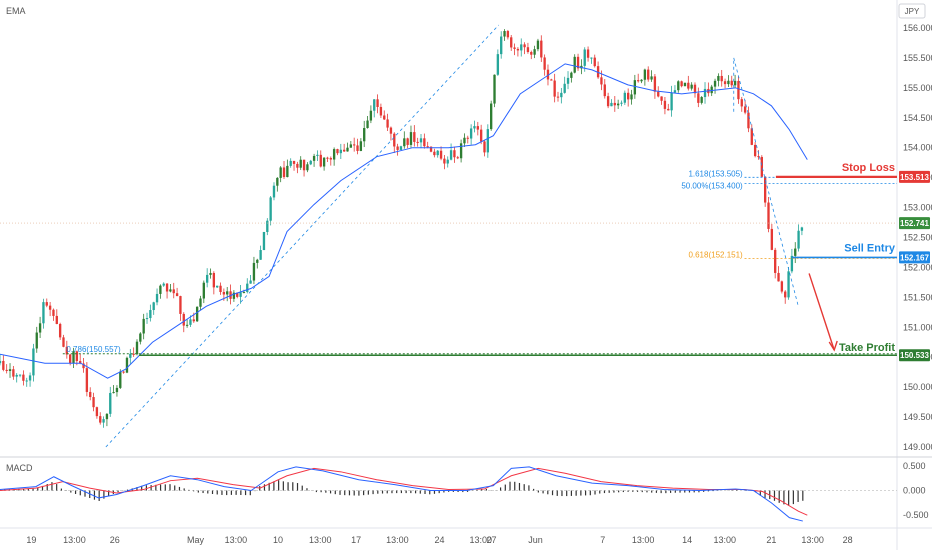 This screenshot has width=932, height=550. What do you see at coordinates (917, 387) in the screenshot?
I see `price-tick-label: 150.000` at bounding box center [917, 387].